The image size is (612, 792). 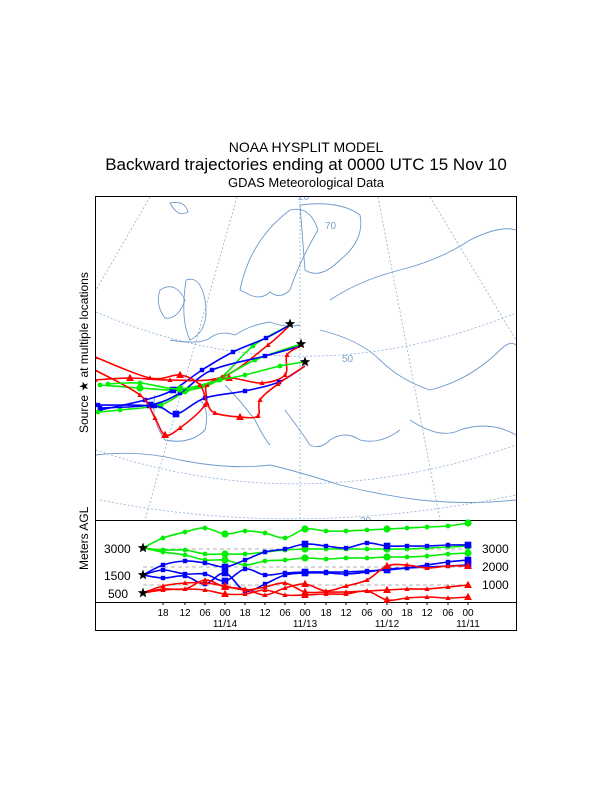 I want to click on graticule-label: 70, so click(x=331, y=226).